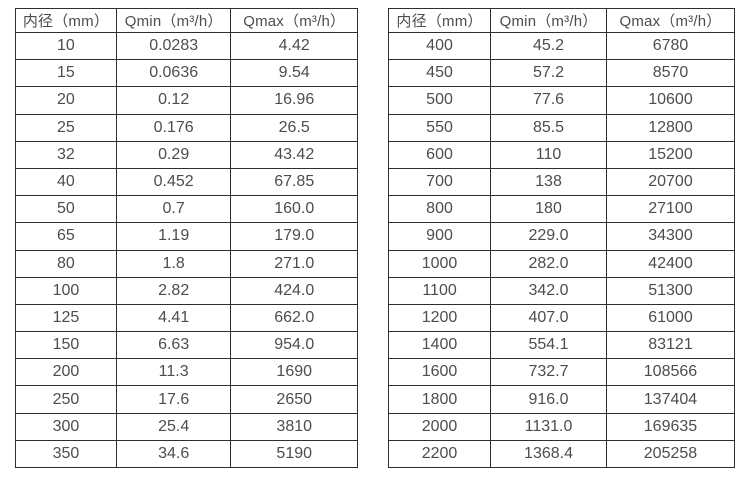  I want to click on table-row: 50 0.7 160.0, so click(186, 209).